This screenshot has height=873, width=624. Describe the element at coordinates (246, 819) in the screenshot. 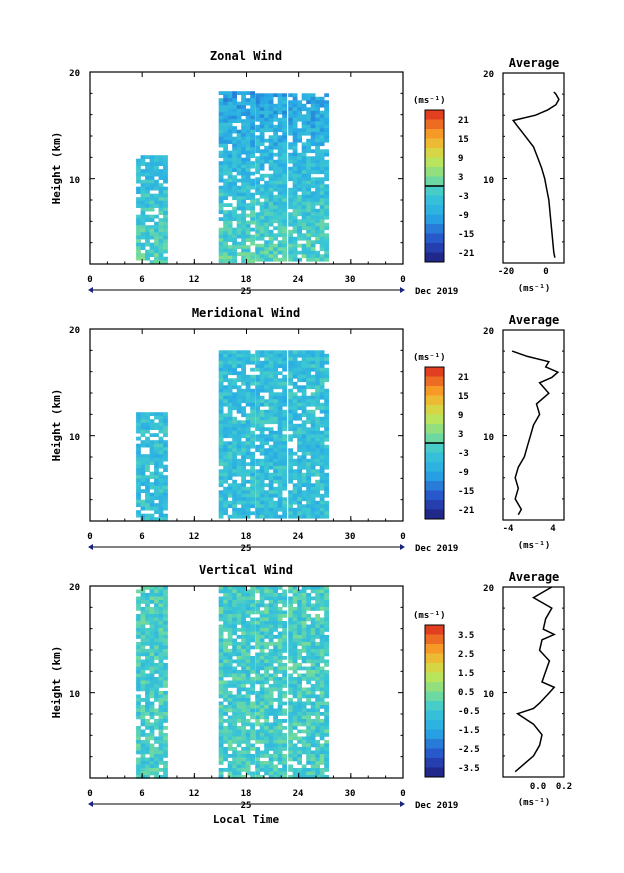

I see `x-axis-title: Local Time` at that location.